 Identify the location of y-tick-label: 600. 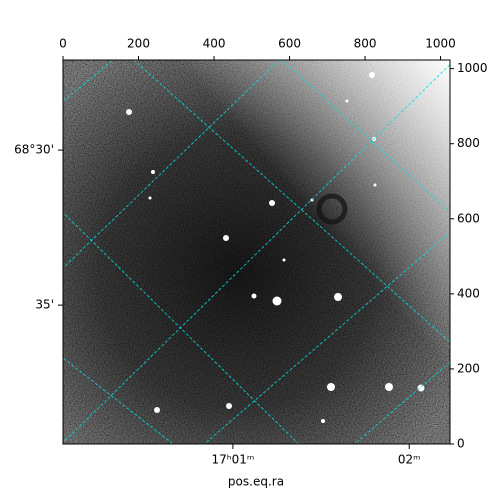
(468, 218).